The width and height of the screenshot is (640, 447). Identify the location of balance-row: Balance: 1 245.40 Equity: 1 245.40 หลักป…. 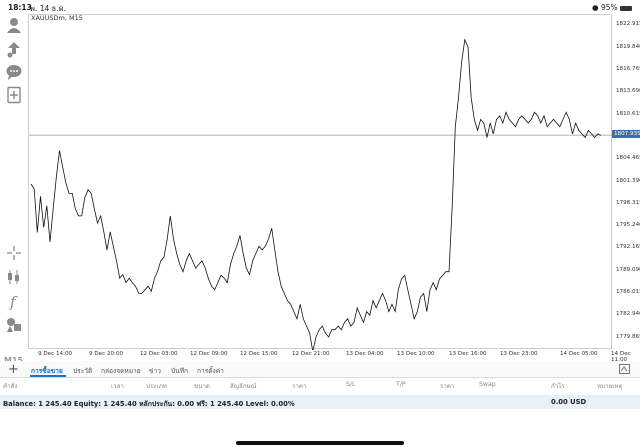
(320, 402).